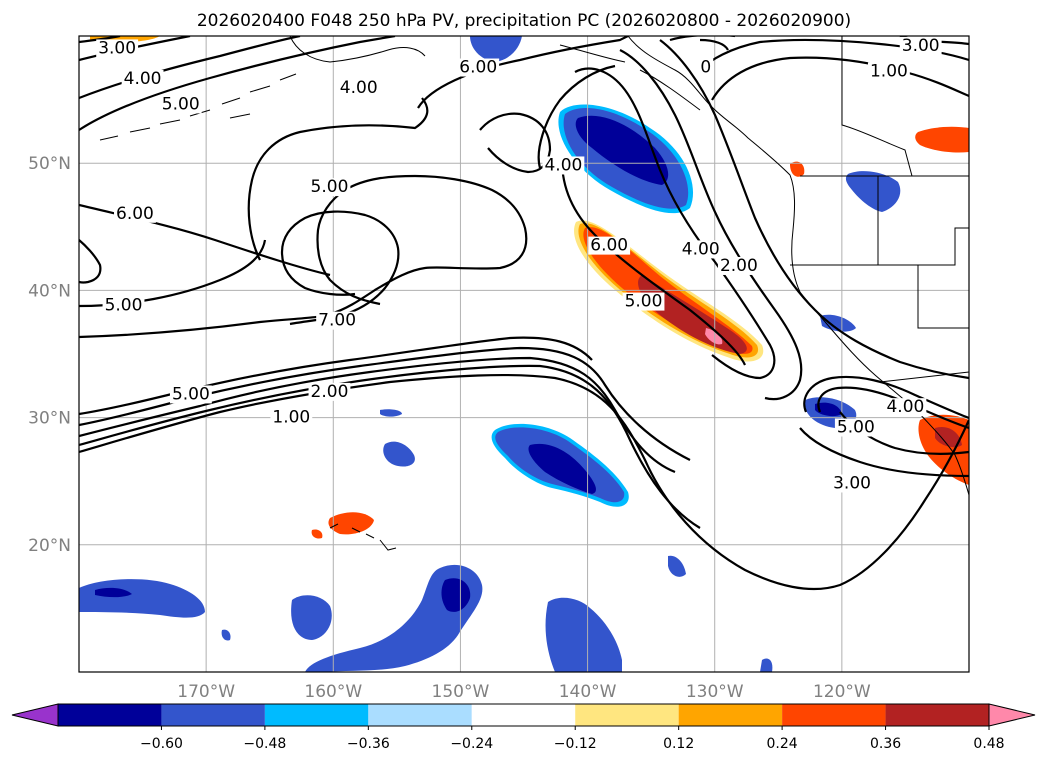  Describe the element at coordinates (49, 291) in the screenshot. I see `lat-tick-label: 40°N` at that location.